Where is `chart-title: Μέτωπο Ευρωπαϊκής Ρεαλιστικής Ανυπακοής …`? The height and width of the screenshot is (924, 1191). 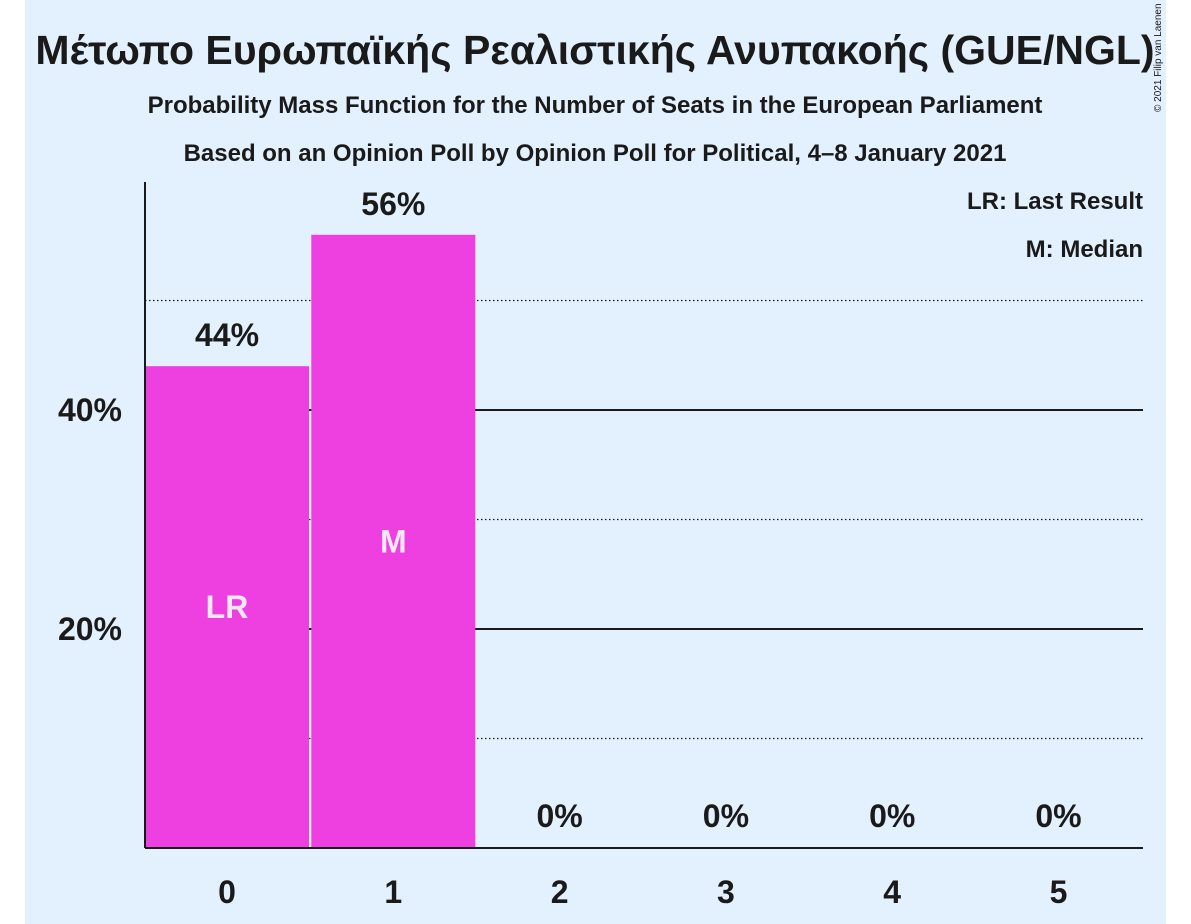 chart-title: Μέτωπο Ευρωπαϊκής Ρεαλιστικής Ανυπακοής … is located at coordinates (594, 50).